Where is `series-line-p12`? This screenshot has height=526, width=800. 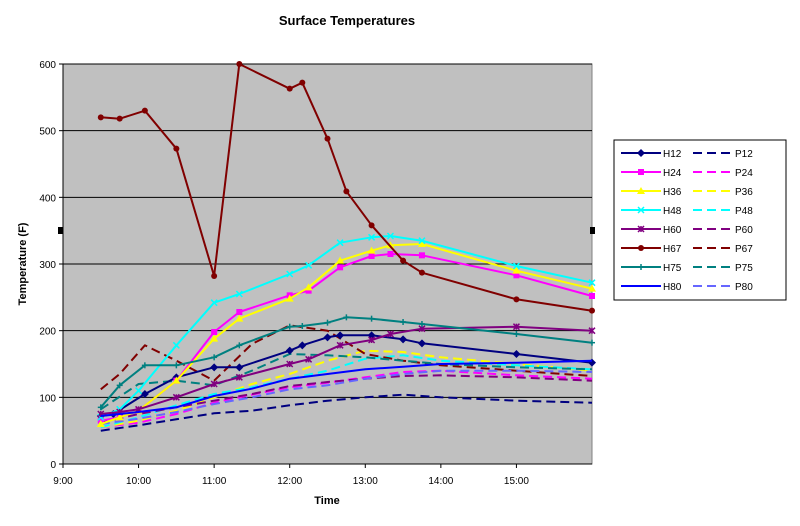
series-line-p12 is located at coordinates (346, 412).